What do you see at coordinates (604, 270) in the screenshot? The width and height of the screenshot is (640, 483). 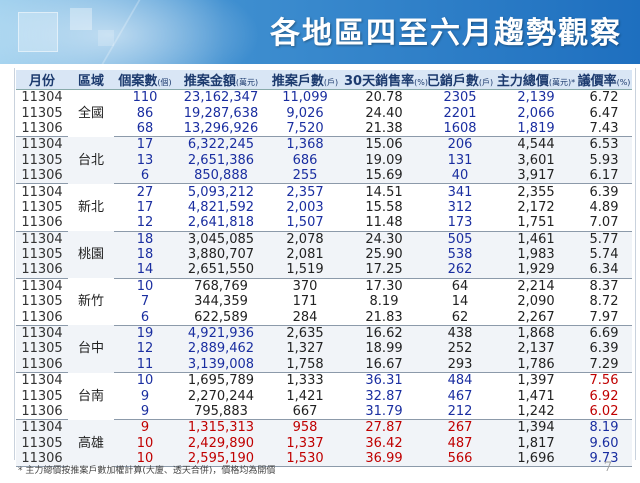 I see `bargain-cell: 6.34` at bounding box center [604, 270].